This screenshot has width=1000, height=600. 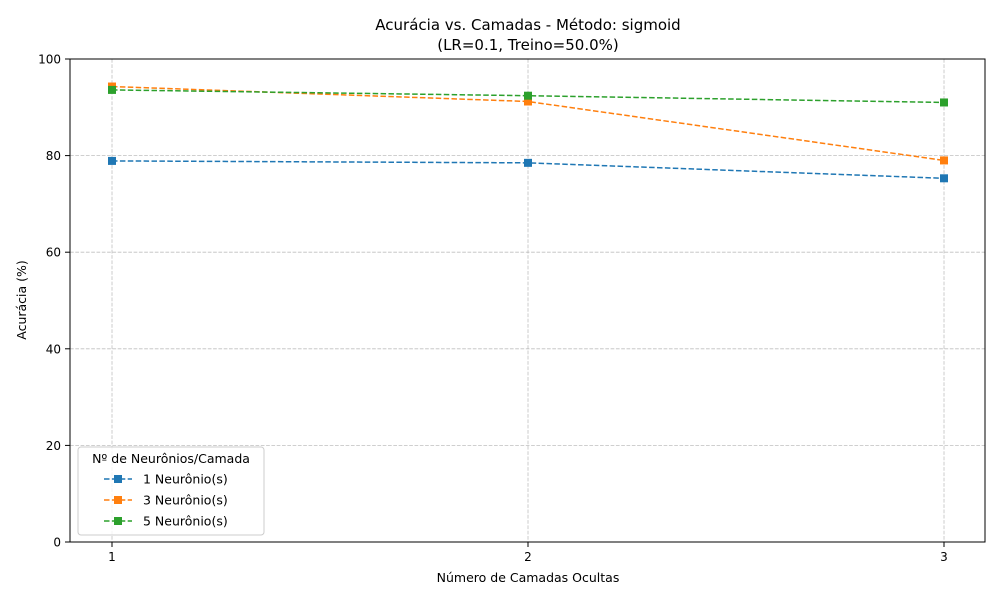 I want to click on legend-label: 3 Neurônio(s), so click(x=185, y=500).